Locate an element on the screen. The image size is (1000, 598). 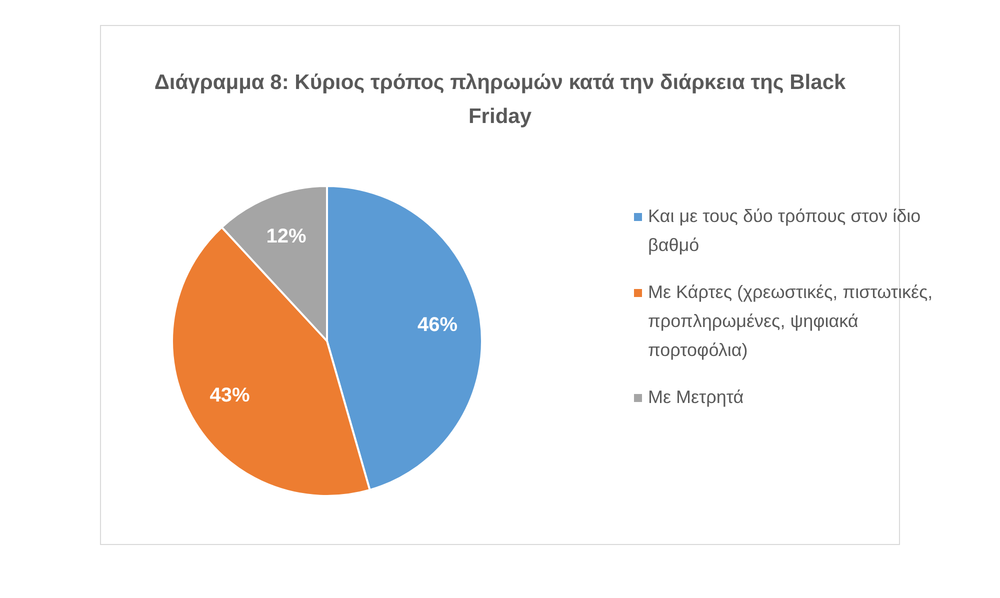
data-label: 43% is located at coordinates (230, 395).